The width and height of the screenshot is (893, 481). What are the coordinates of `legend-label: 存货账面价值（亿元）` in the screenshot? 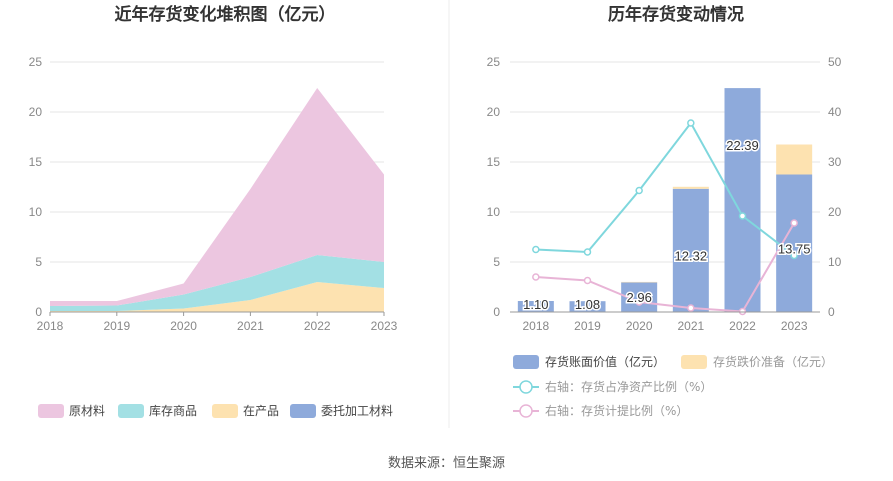 It's located at (605, 361).